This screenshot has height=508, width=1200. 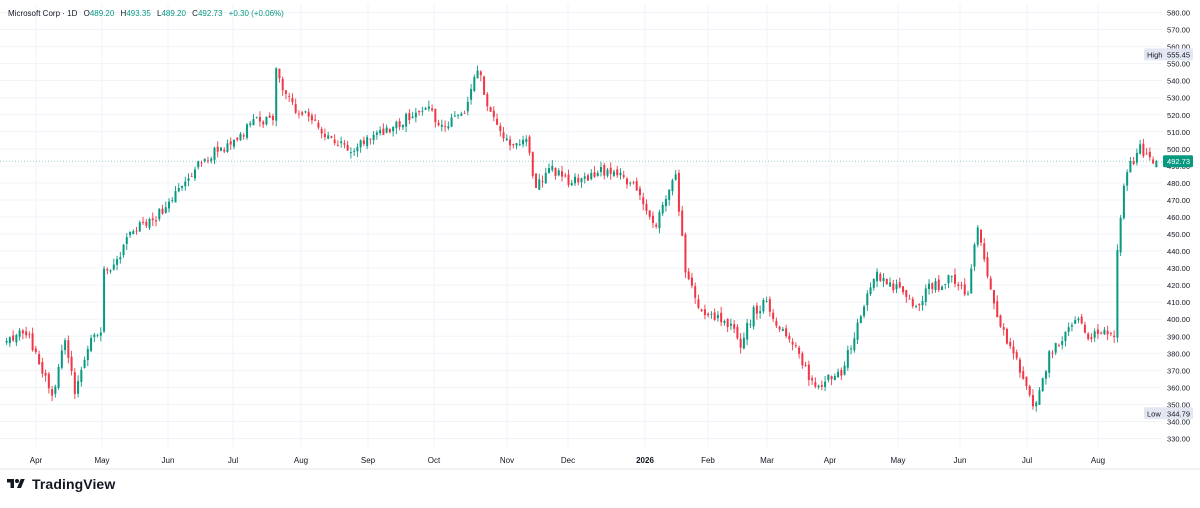 I want to click on x-tick-label: Dec, so click(x=568, y=460).